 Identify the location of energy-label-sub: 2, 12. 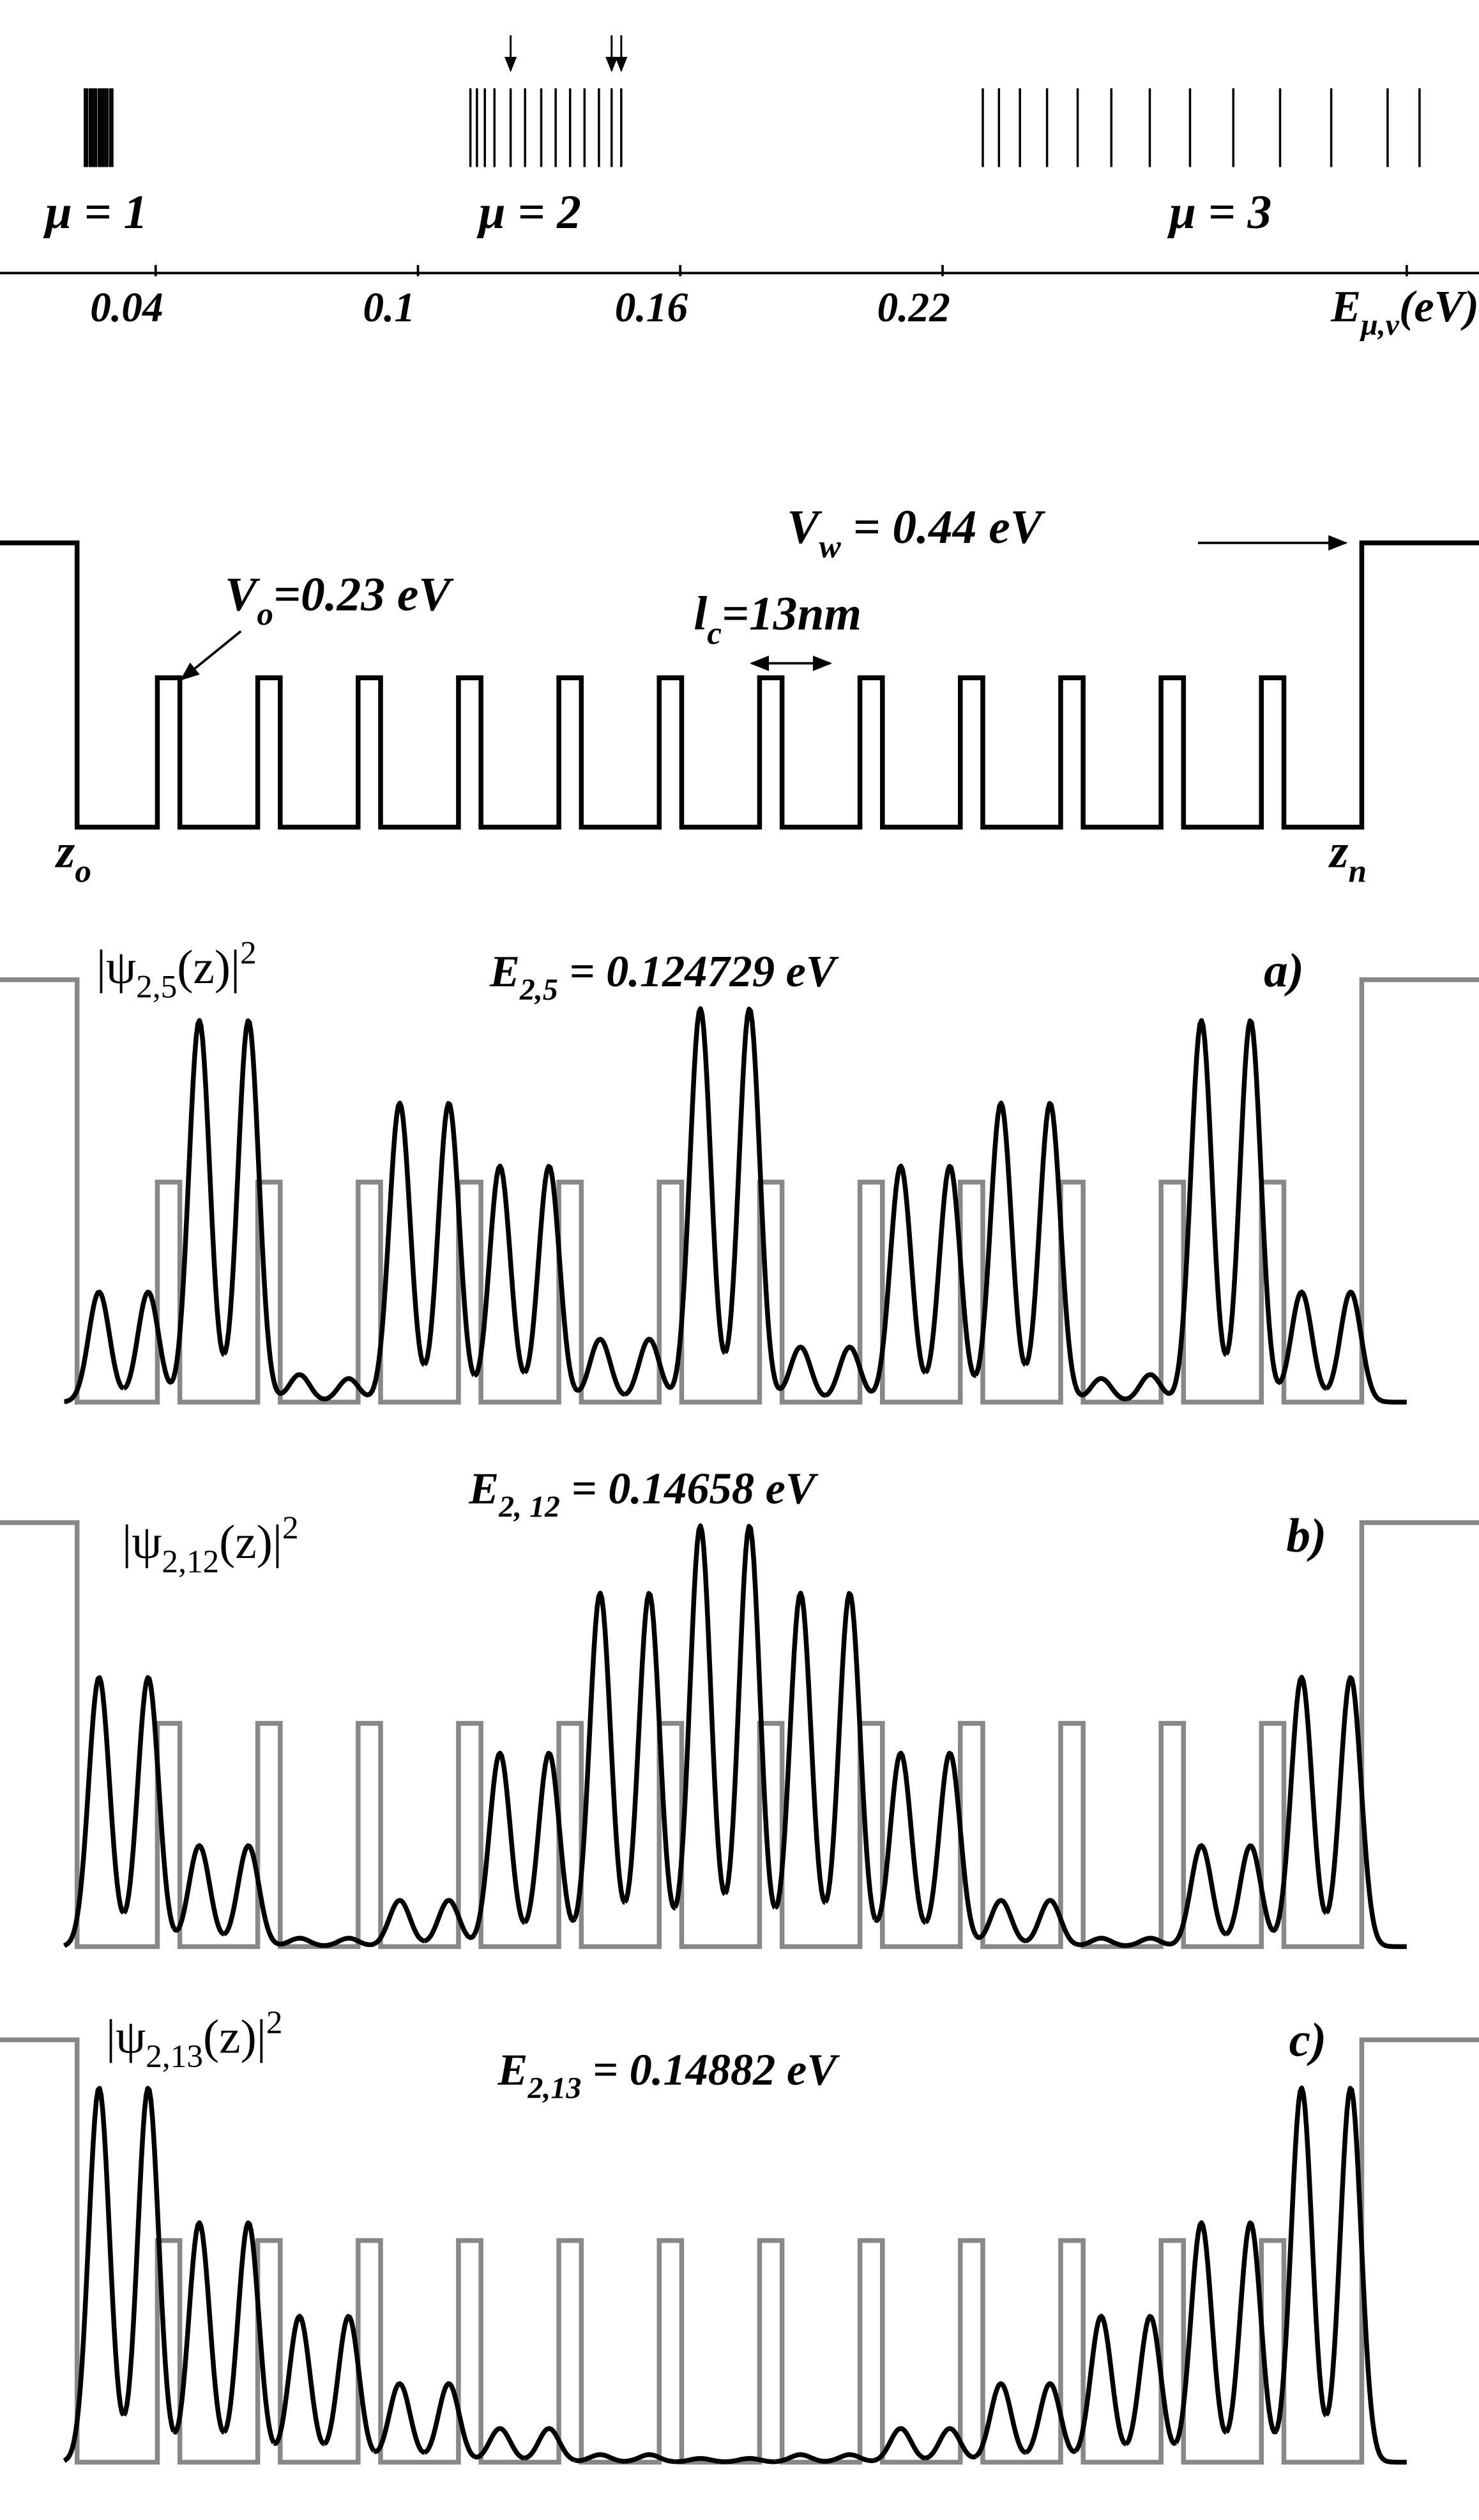
(529, 1507).